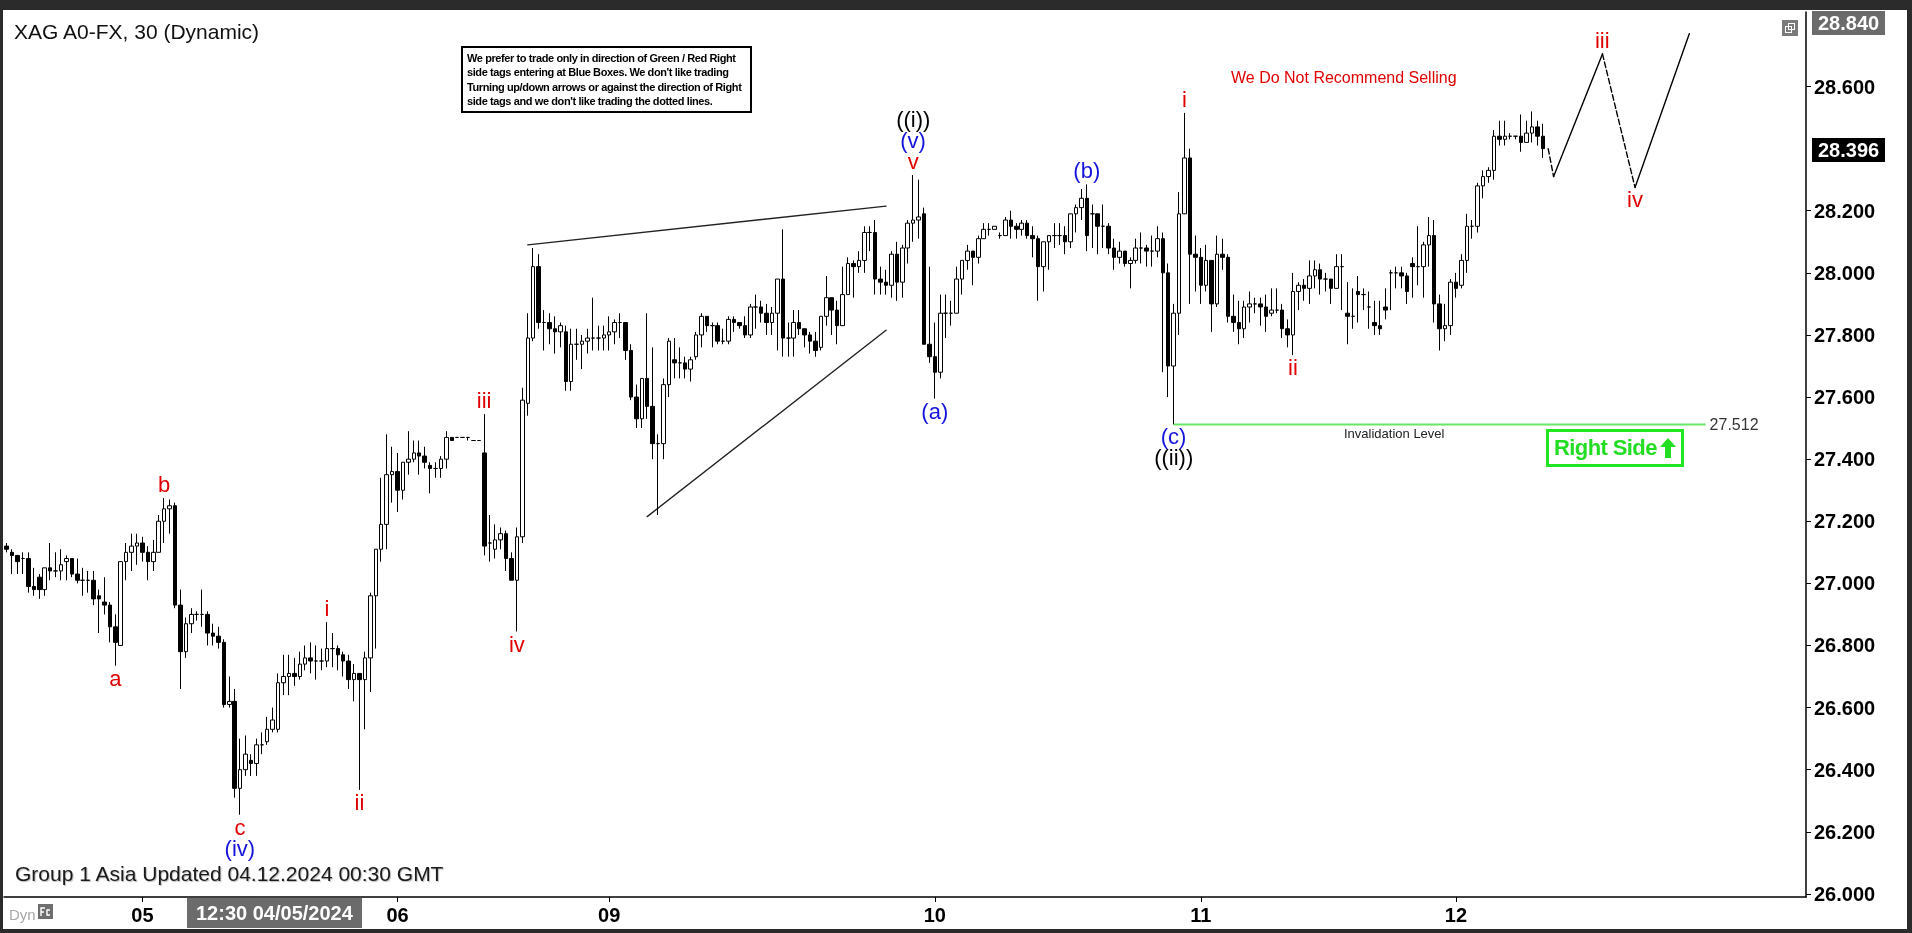 The image size is (1912, 933). Describe the element at coordinates (229, 873) in the screenshot. I see `annotation: Group 1 Asia Updated 04.12.2024 00:30 GMT` at that location.